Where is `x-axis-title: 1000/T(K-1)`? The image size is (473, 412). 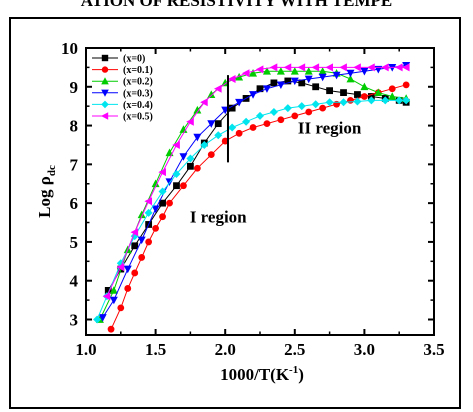 x-axis-title: 1000/T(K-1) is located at coordinates (262, 374).